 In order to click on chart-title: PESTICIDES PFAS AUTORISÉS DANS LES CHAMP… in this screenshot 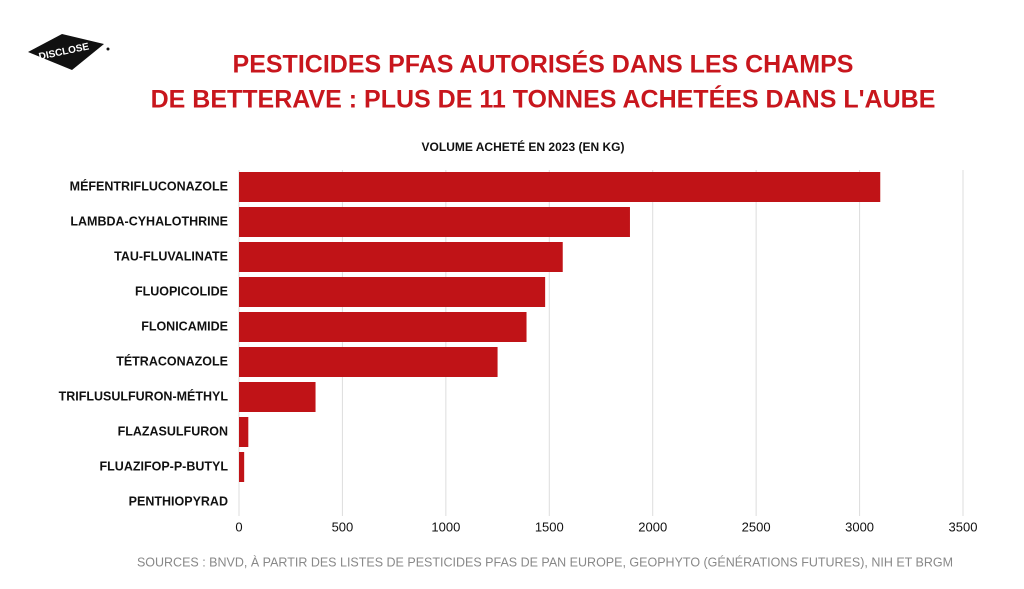, I will do `click(543, 64)`.